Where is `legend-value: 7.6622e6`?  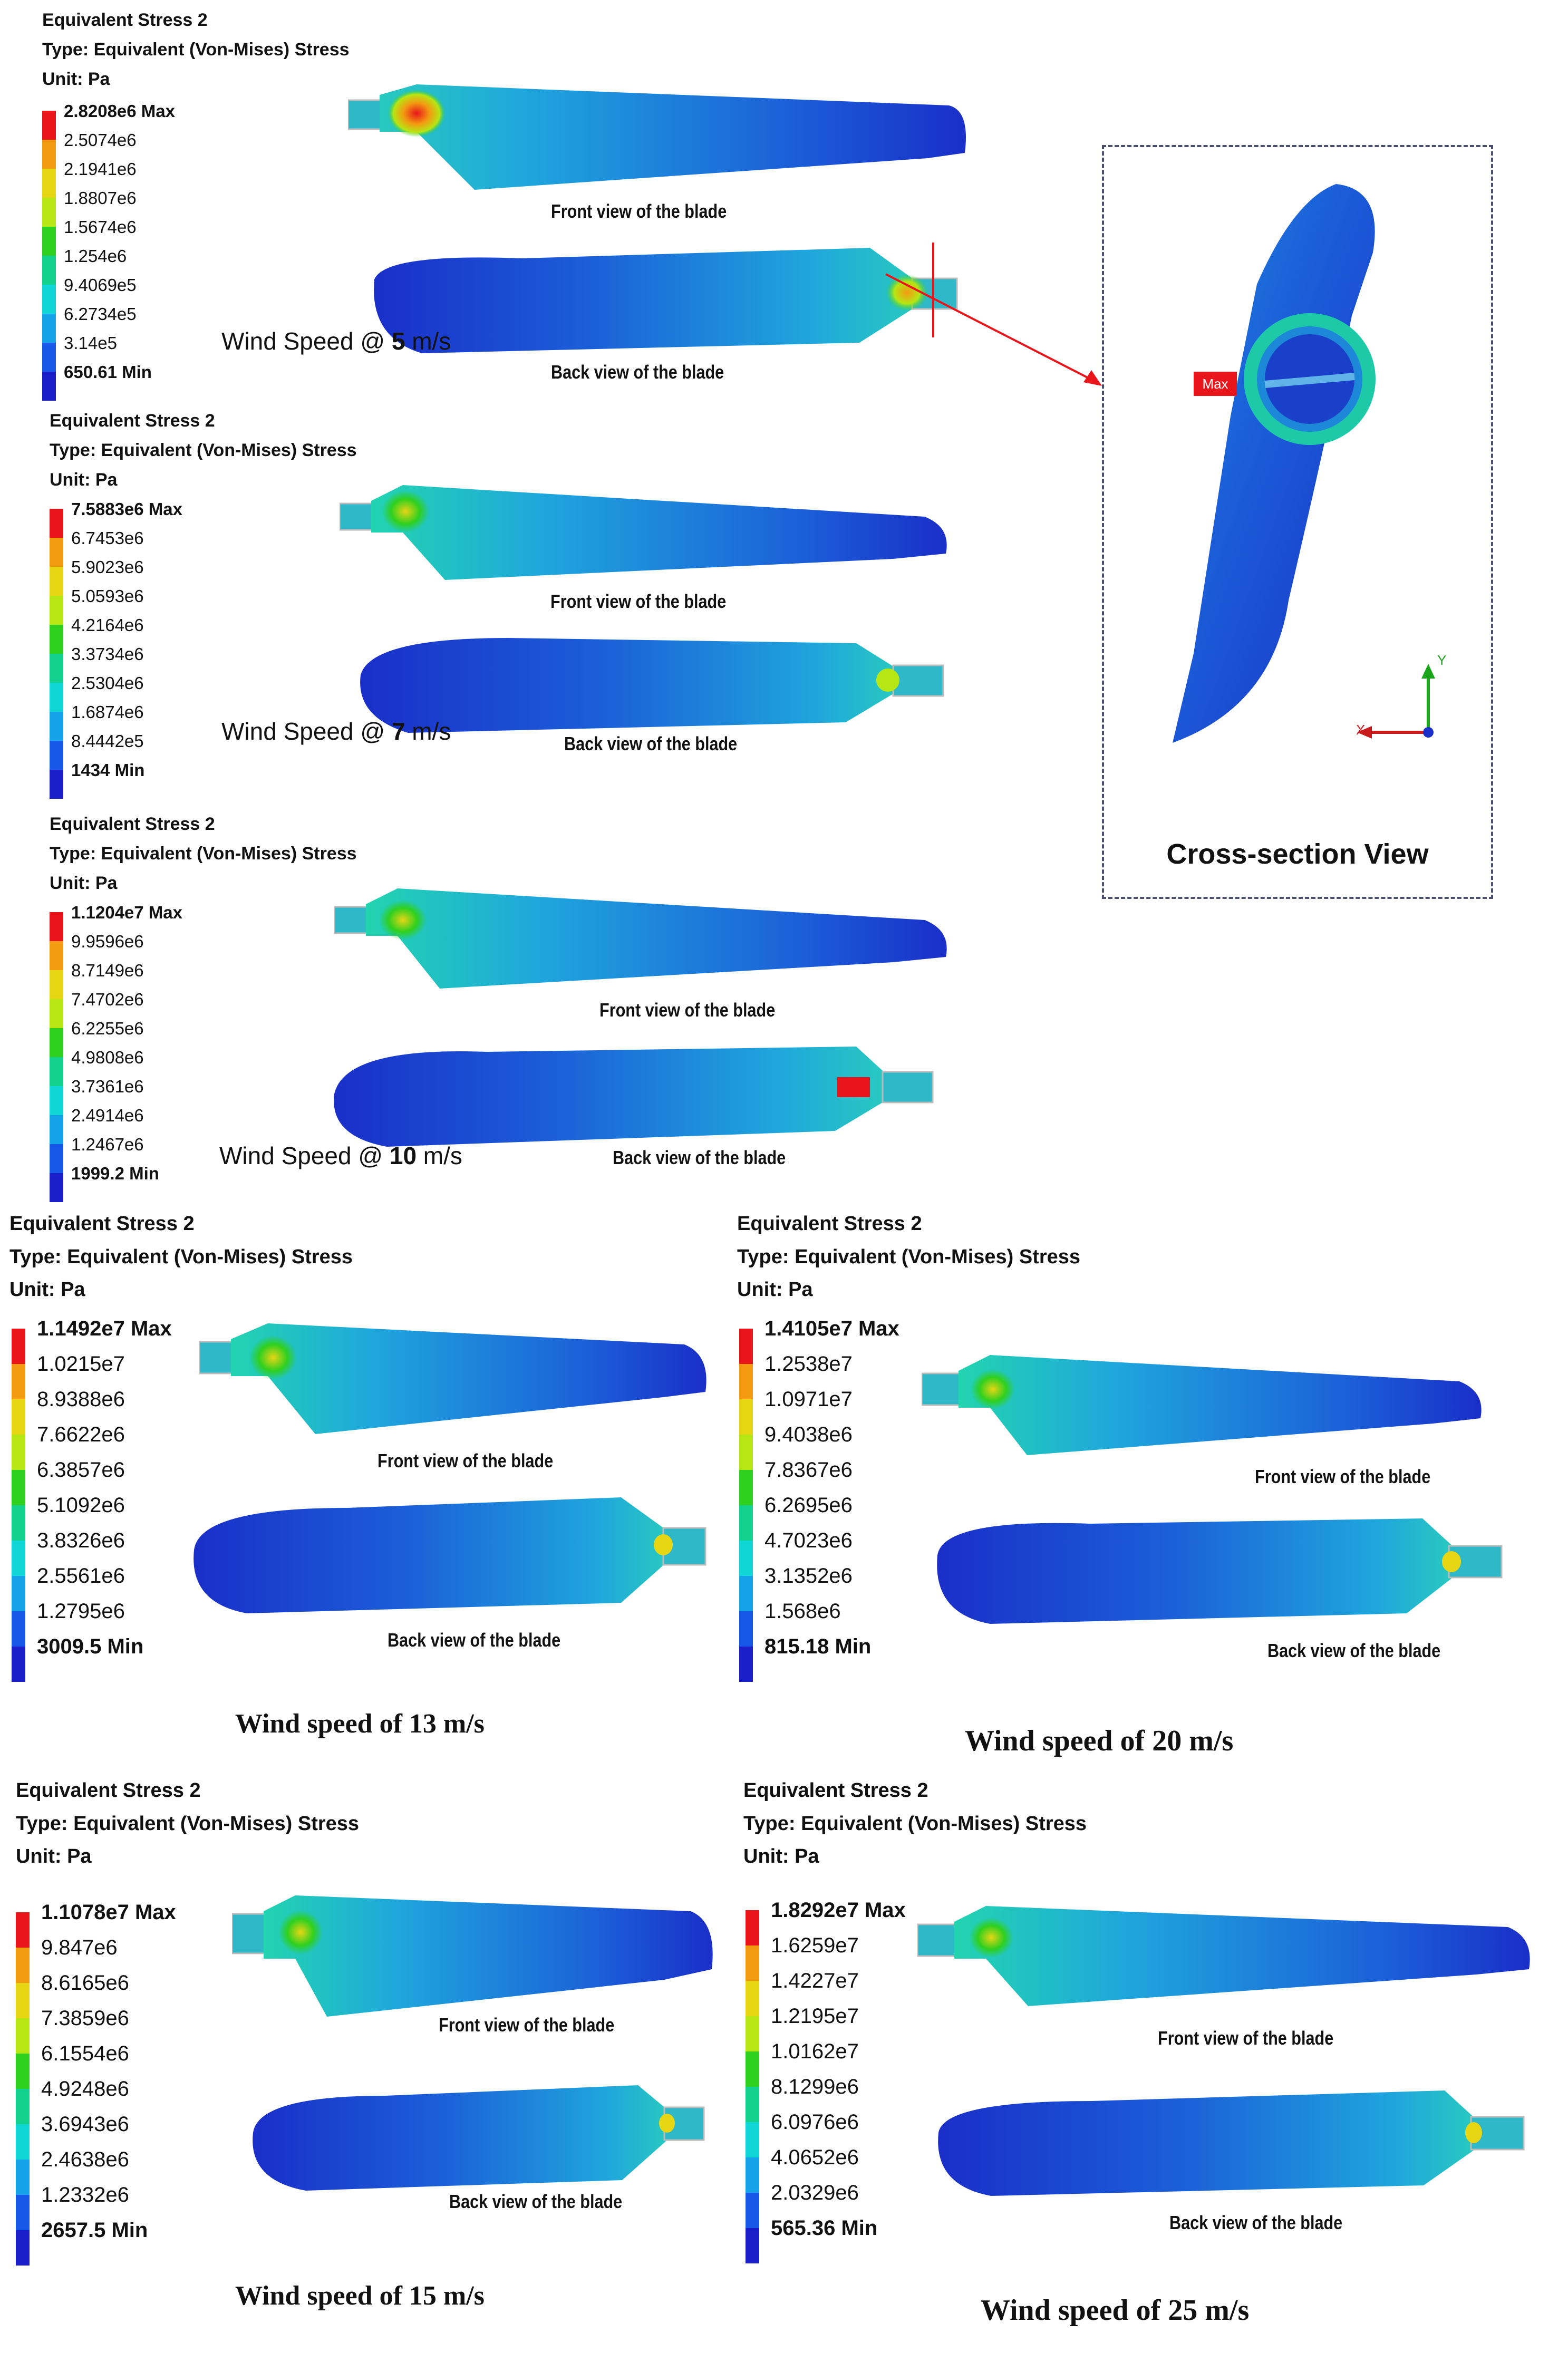
legend-value: 7.6622e6 is located at coordinates (81, 1434).